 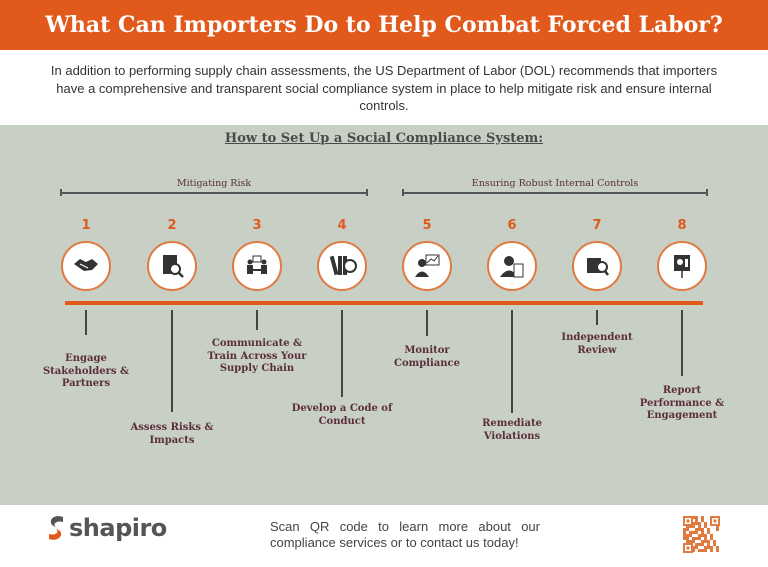 I want to click on step-number: 8, so click(x=682, y=225).